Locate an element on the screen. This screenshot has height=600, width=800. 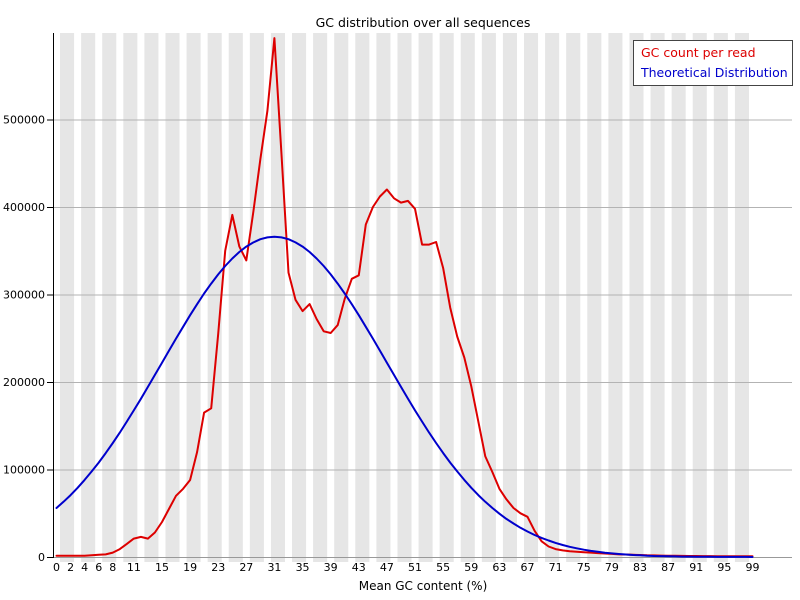
x-tick-label: 99 is located at coordinates (752, 567).